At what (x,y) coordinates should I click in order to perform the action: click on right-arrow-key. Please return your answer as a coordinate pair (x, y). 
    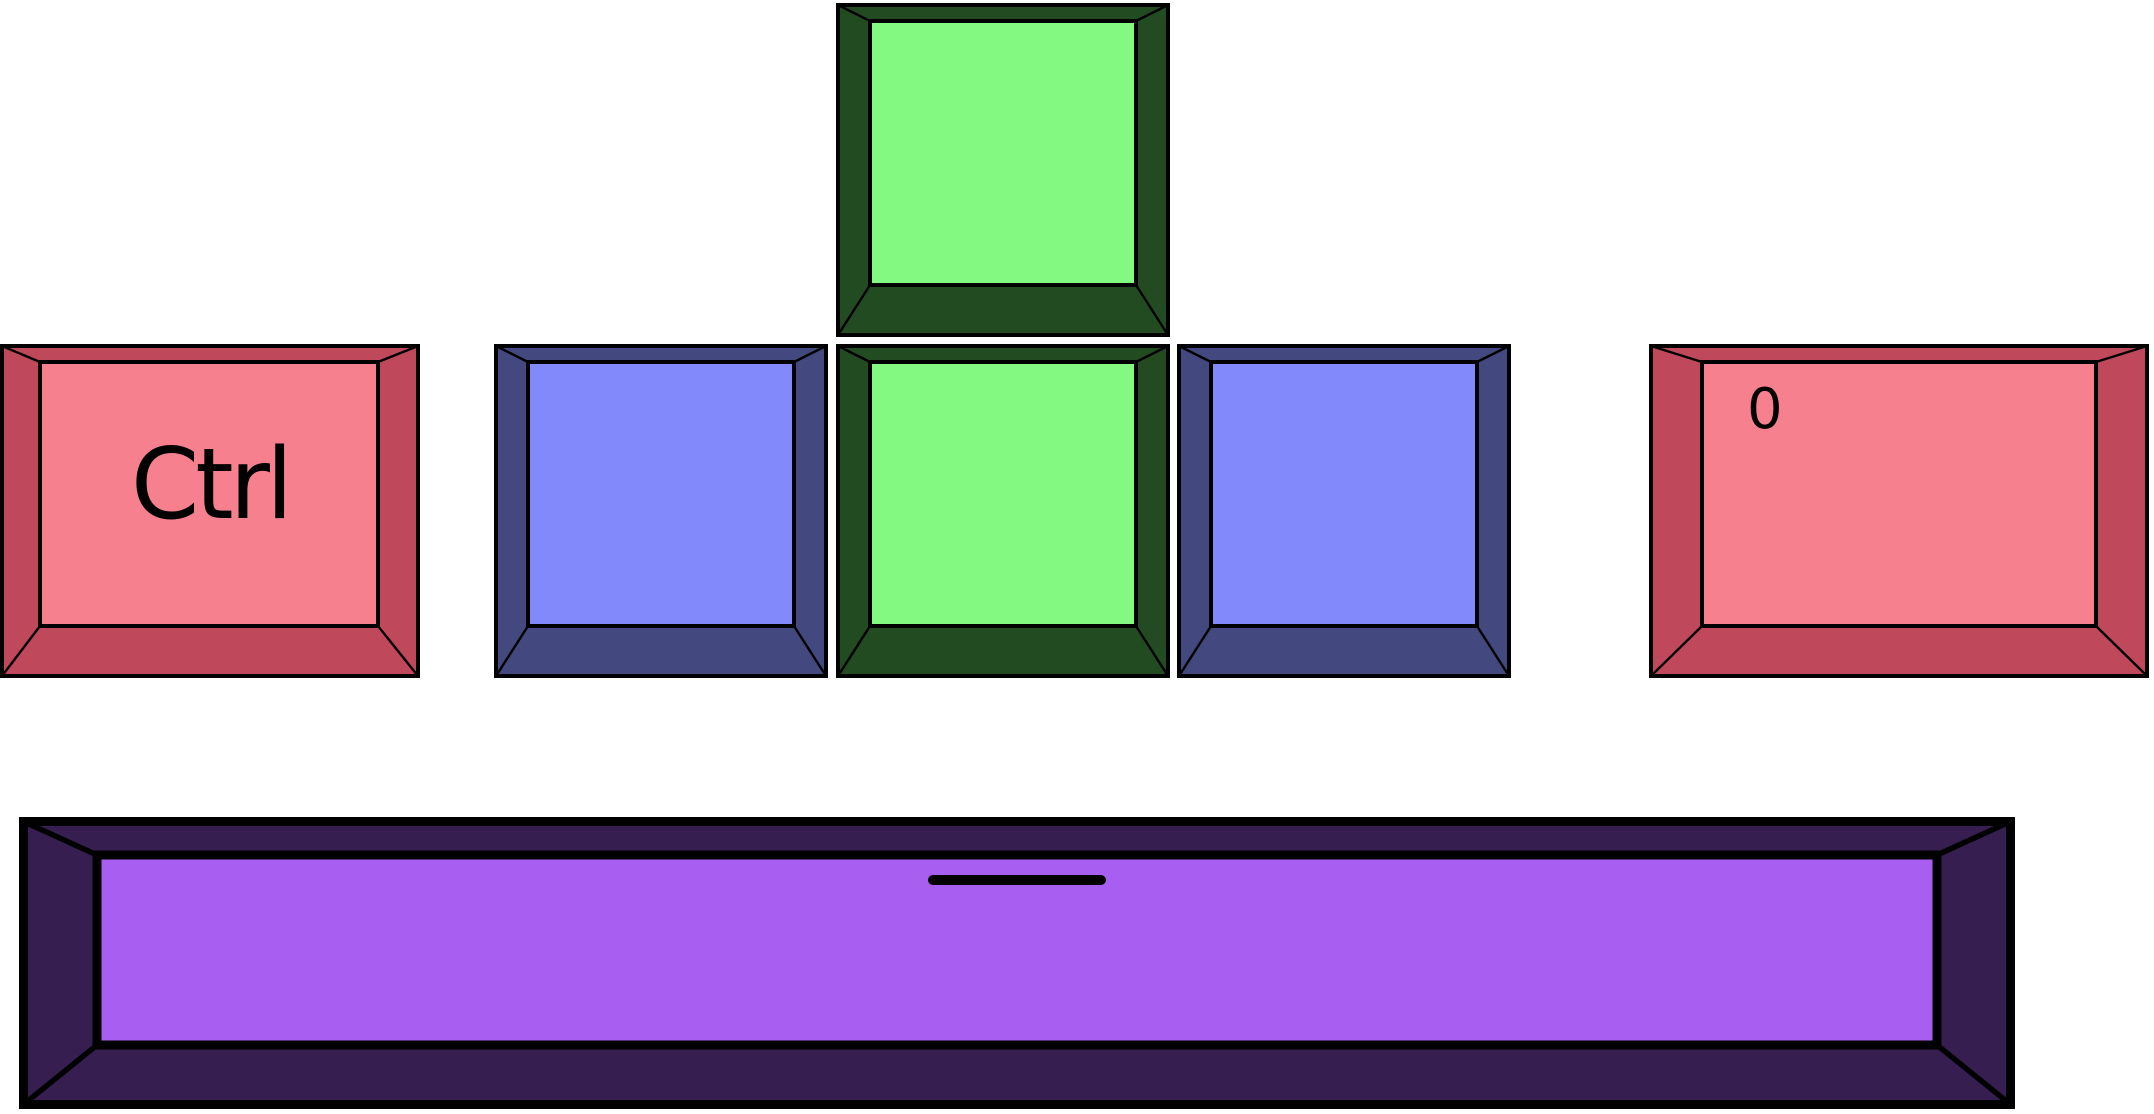
    Looking at the image, I should click on (1344, 511).